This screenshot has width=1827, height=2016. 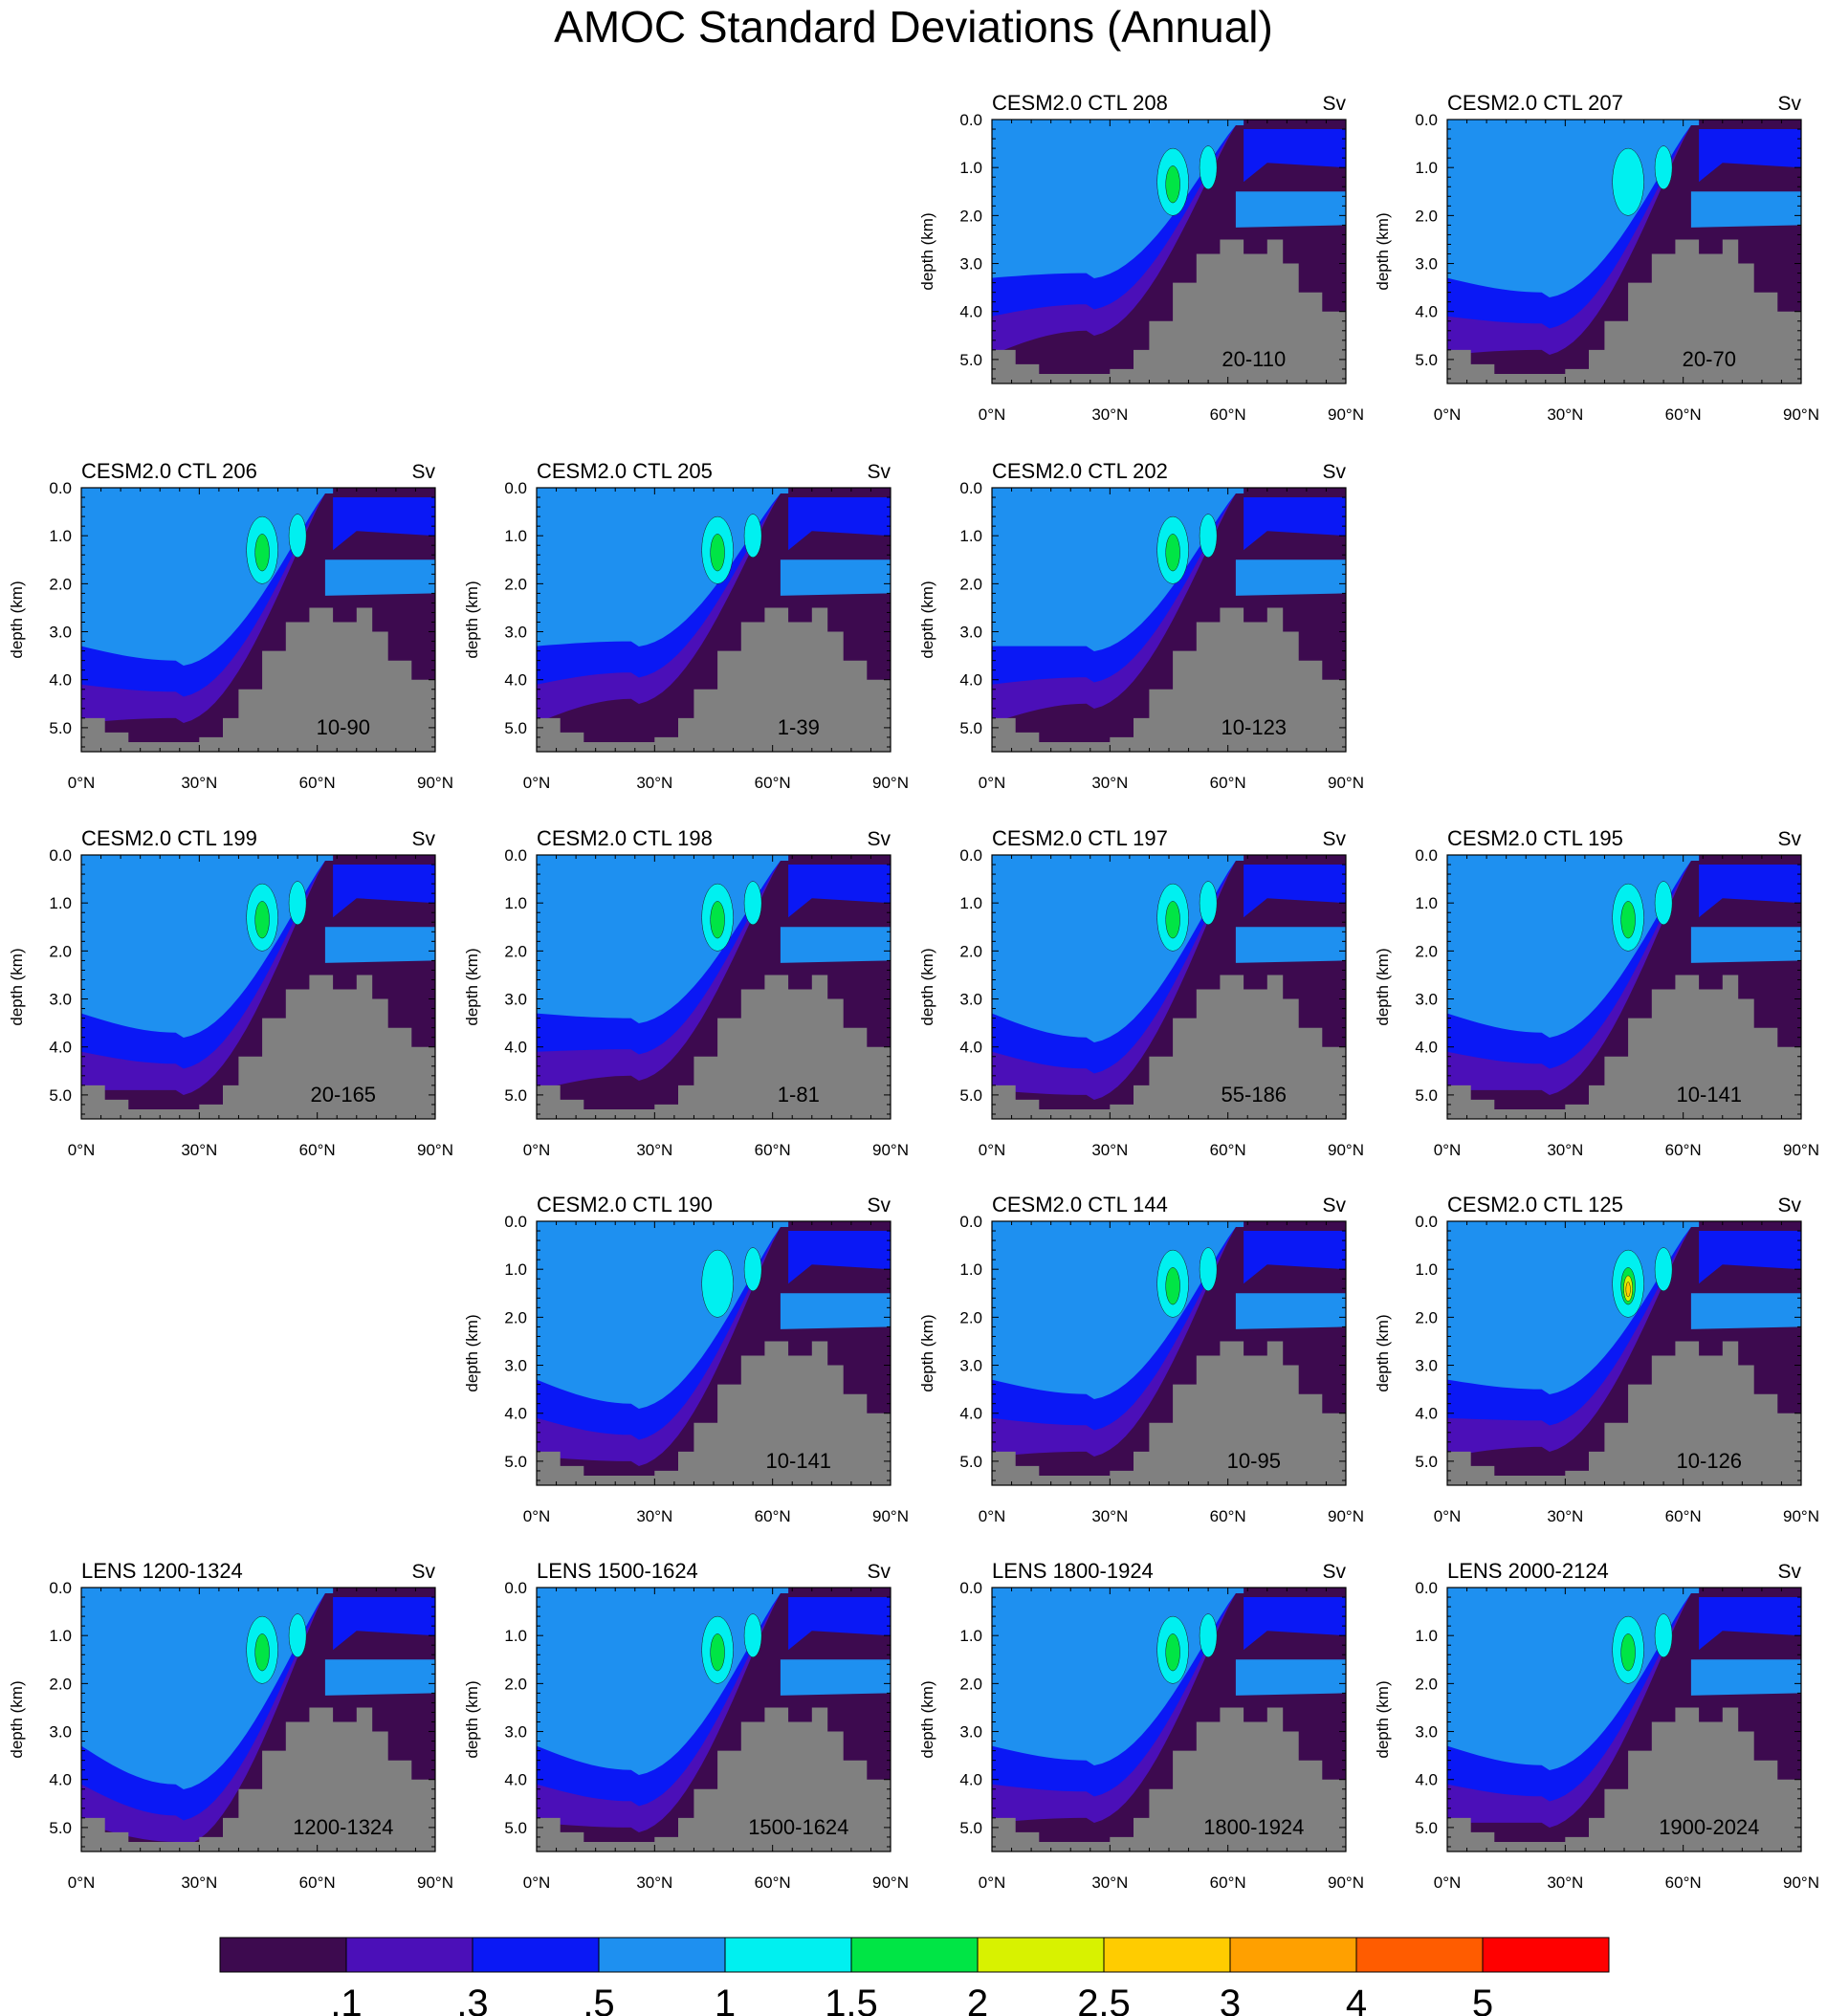 What do you see at coordinates (343, 727) in the screenshot?
I see `year-range-annotation: 10-90` at bounding box center [343, 727].